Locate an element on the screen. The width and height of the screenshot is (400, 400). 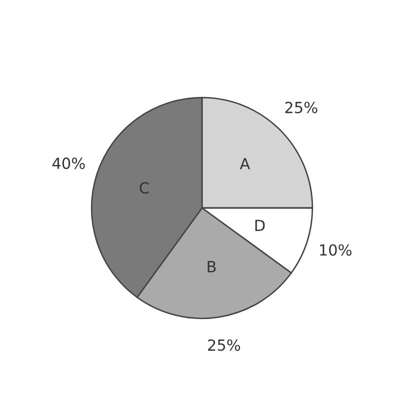
slice-label: A is located at coordinates (245, 164).